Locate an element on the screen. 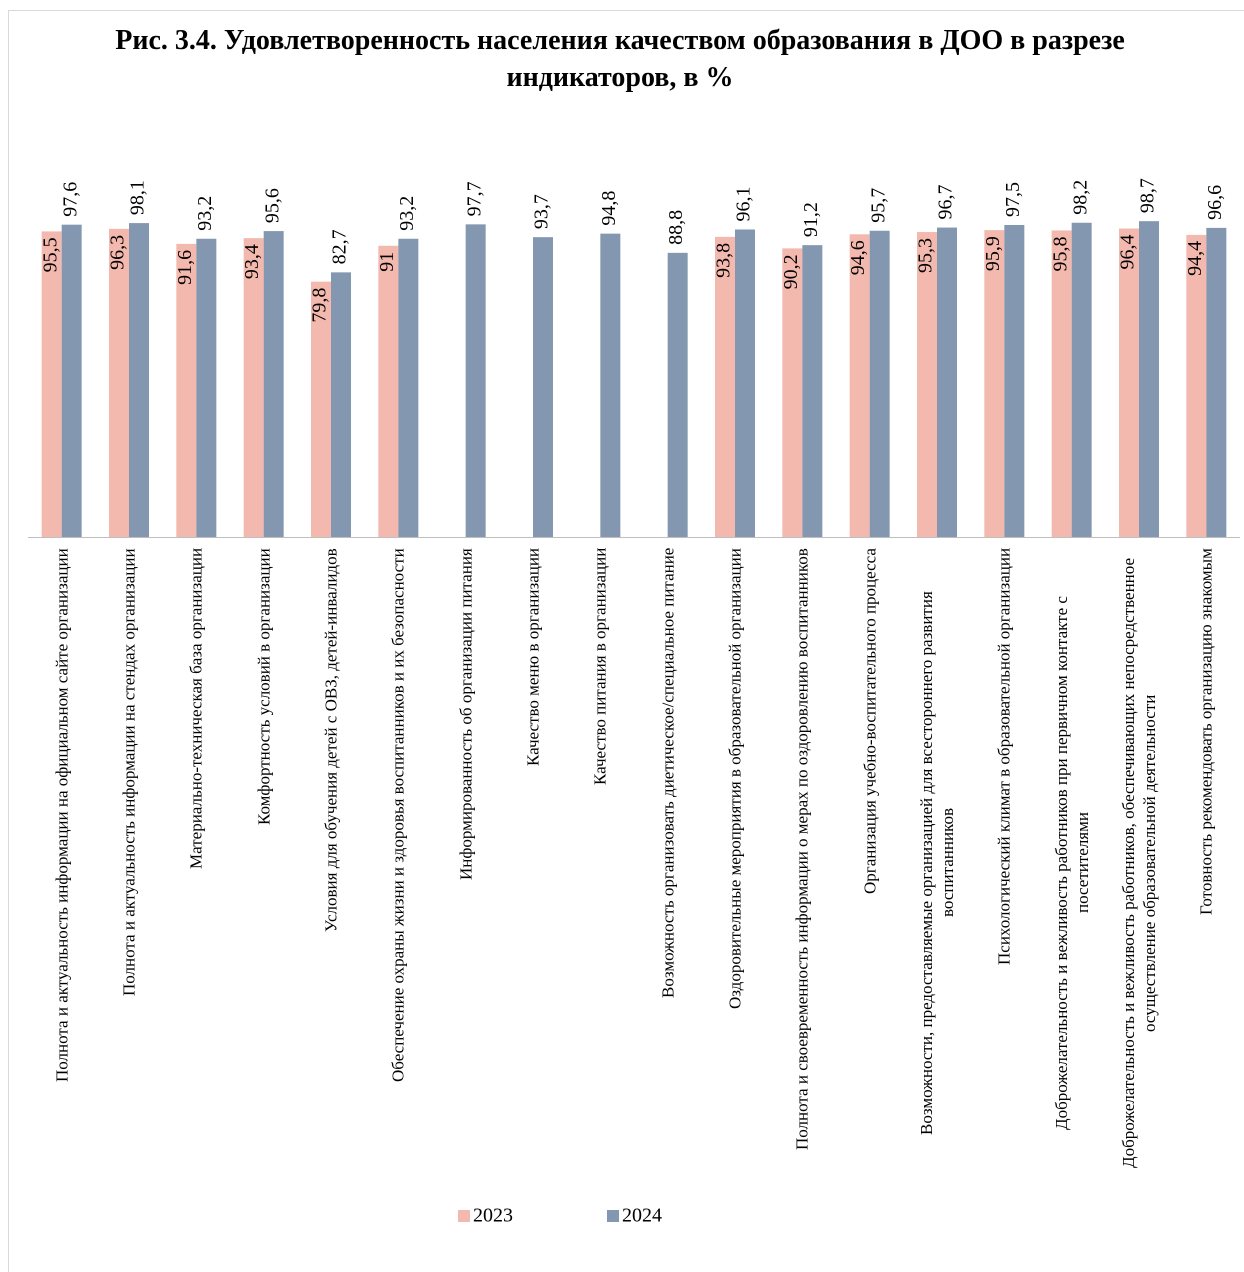 The height and width of the screenshot is (1272, 1244). data-label: 97,6 is located at coordinates (70, 199).